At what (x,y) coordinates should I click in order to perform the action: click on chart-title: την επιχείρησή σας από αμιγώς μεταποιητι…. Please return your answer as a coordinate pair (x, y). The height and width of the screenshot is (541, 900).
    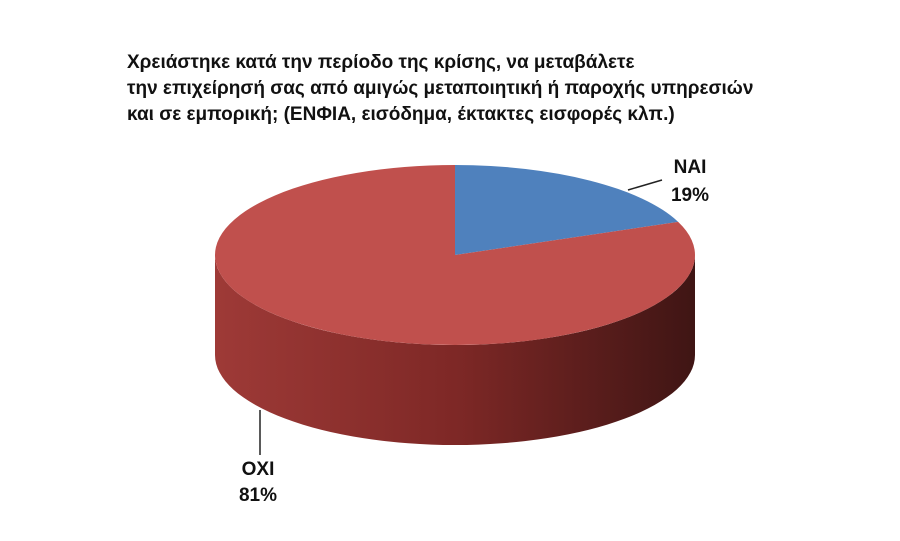
    Looking at the image, I should click on (440, 88).